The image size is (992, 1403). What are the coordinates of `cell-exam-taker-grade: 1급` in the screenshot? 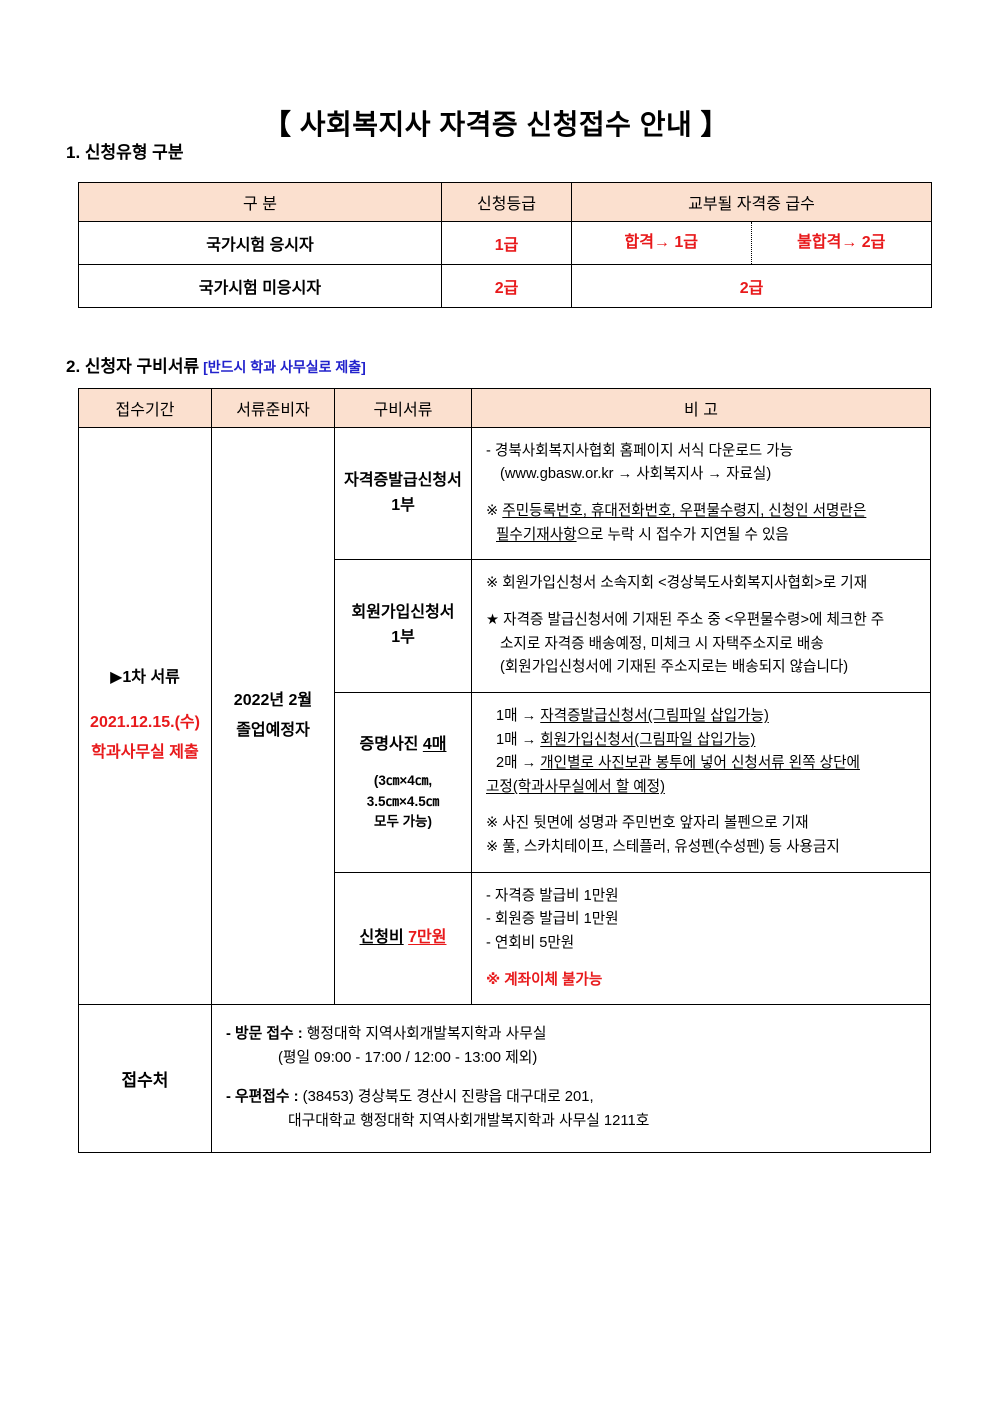 It's located at (506, 242).